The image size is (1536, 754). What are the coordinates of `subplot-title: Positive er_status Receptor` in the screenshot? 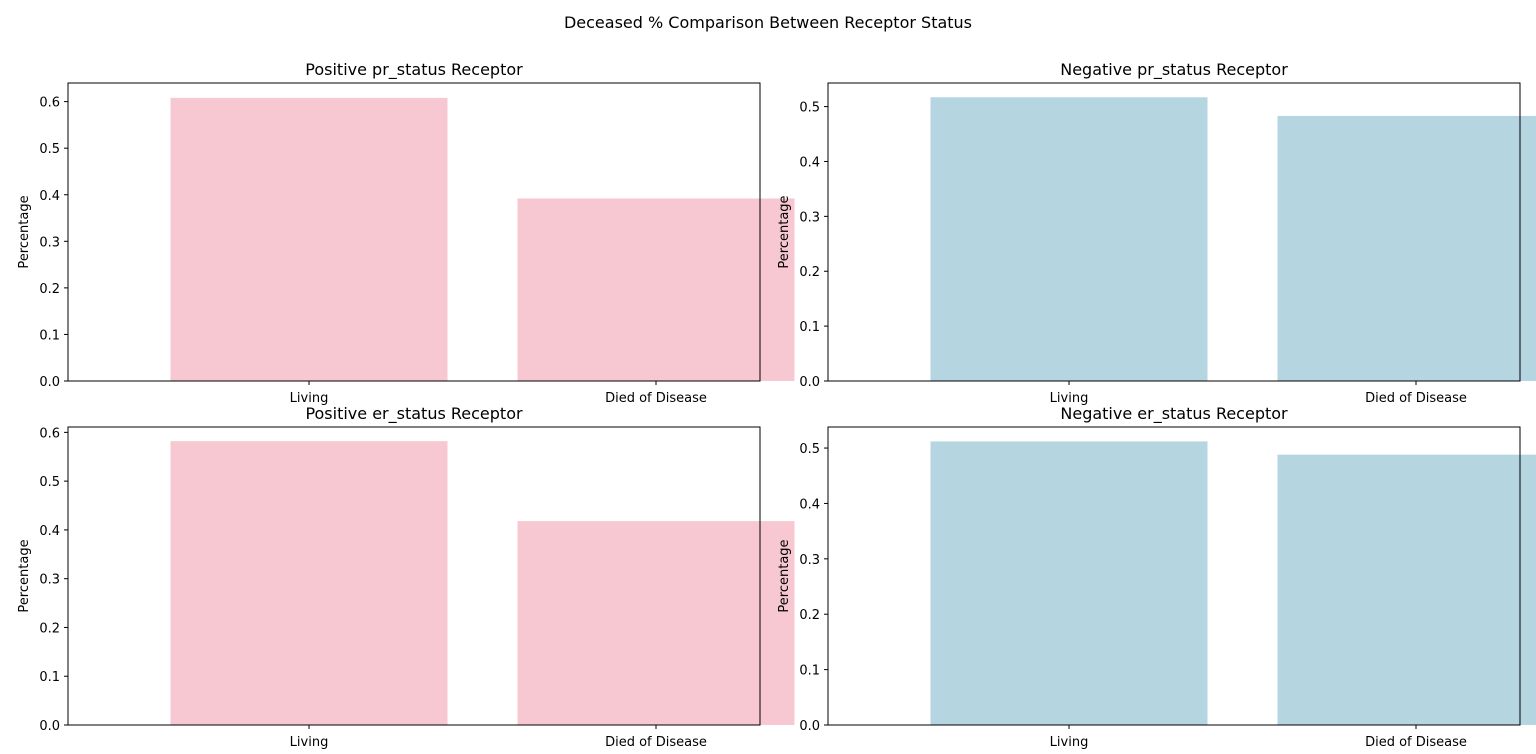 It's located at (414, 414).